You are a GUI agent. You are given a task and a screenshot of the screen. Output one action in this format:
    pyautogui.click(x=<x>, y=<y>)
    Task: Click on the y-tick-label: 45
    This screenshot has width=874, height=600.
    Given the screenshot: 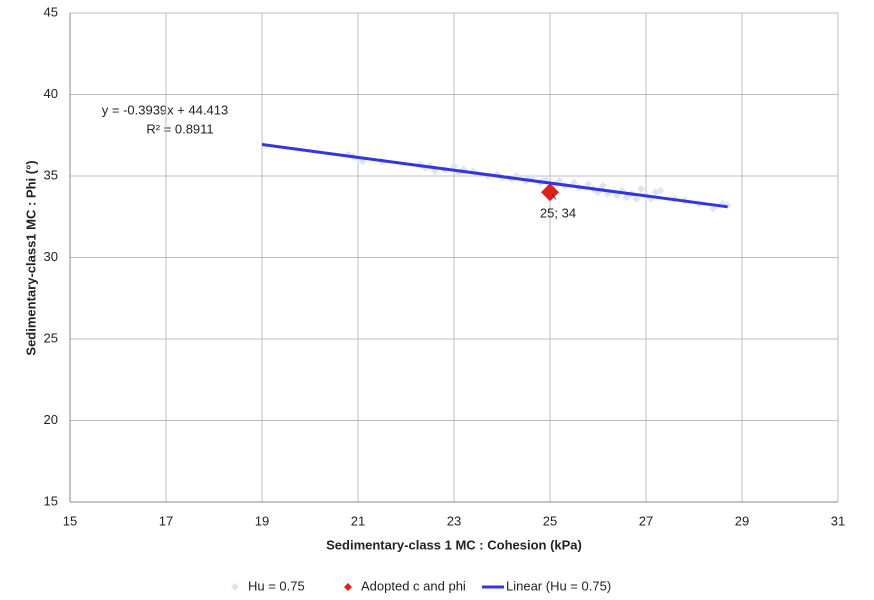 What is the action you would take?
    pyautogui.click(x=51, y=11)
    